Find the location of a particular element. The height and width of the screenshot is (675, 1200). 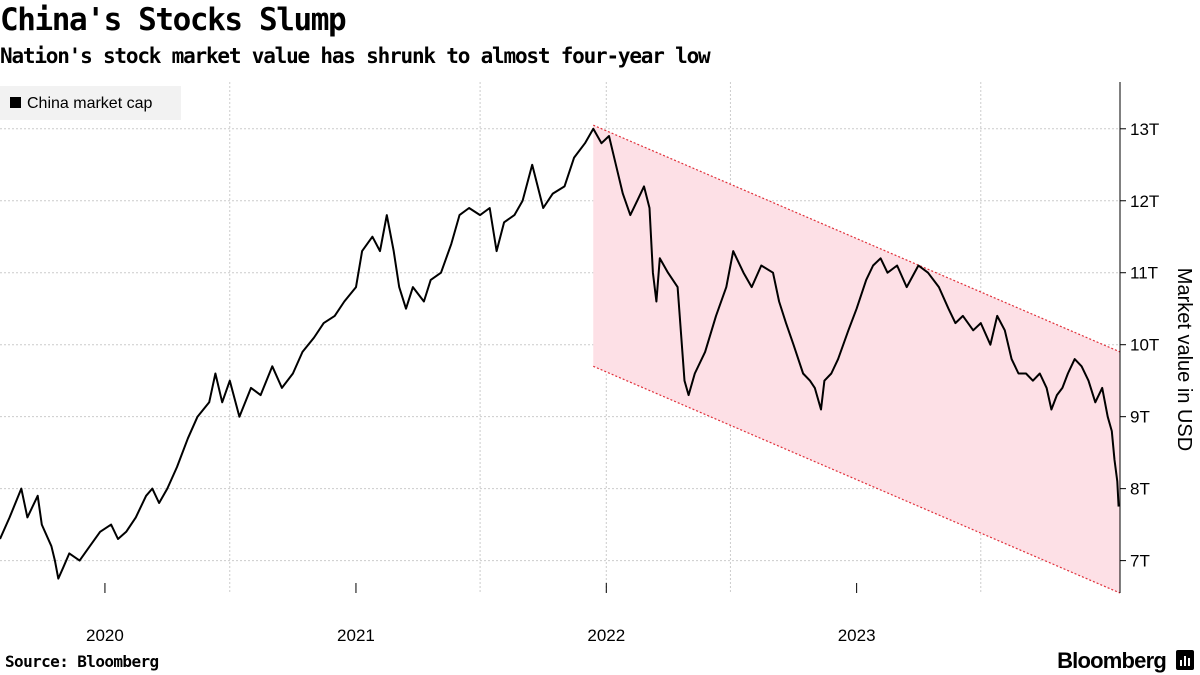

y-tick-label: 11T is located at coordinates (1144, 273).